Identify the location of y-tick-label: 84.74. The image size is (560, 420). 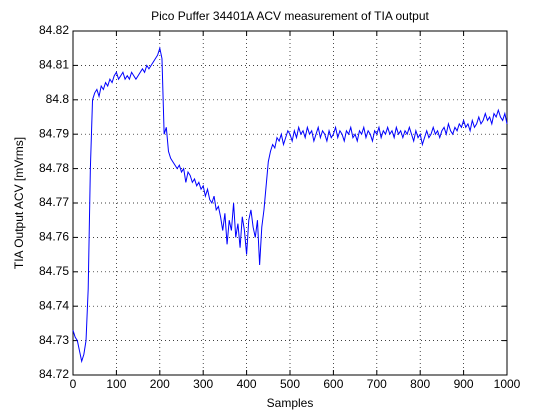
(54, 305).